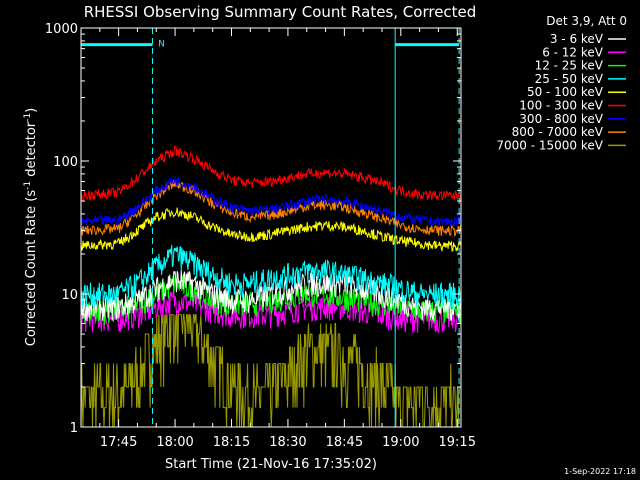 The height and width of the screenshot is (480, 640). What do you see at coordinates (565, 92) in the screenshot?
I see `legend-label-4: 50 - 100 keV` at bounding box center [565, 92].